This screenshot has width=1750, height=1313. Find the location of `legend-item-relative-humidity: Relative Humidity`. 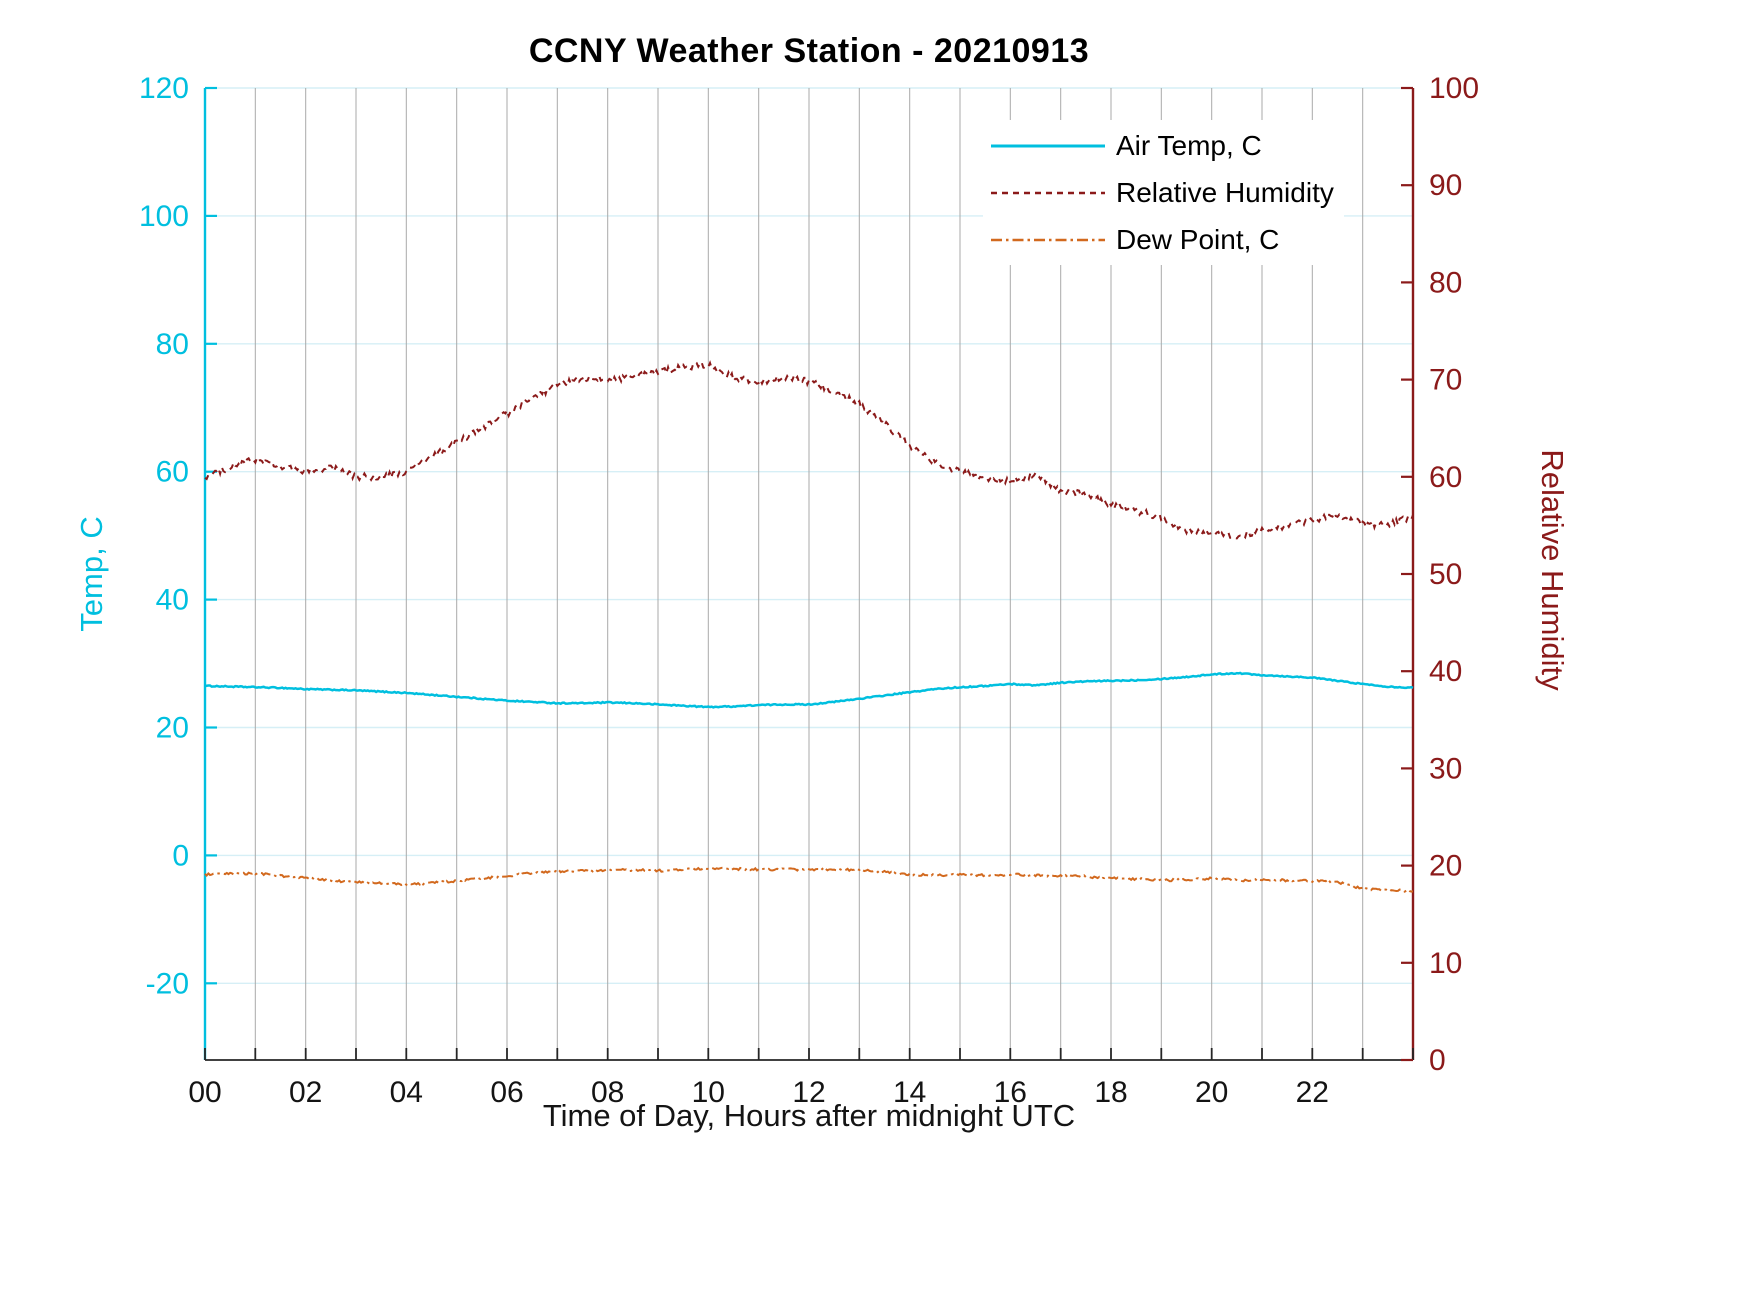

legend-item-relative-humidity: Relative Humidity is located at coordinates (1161, 192).